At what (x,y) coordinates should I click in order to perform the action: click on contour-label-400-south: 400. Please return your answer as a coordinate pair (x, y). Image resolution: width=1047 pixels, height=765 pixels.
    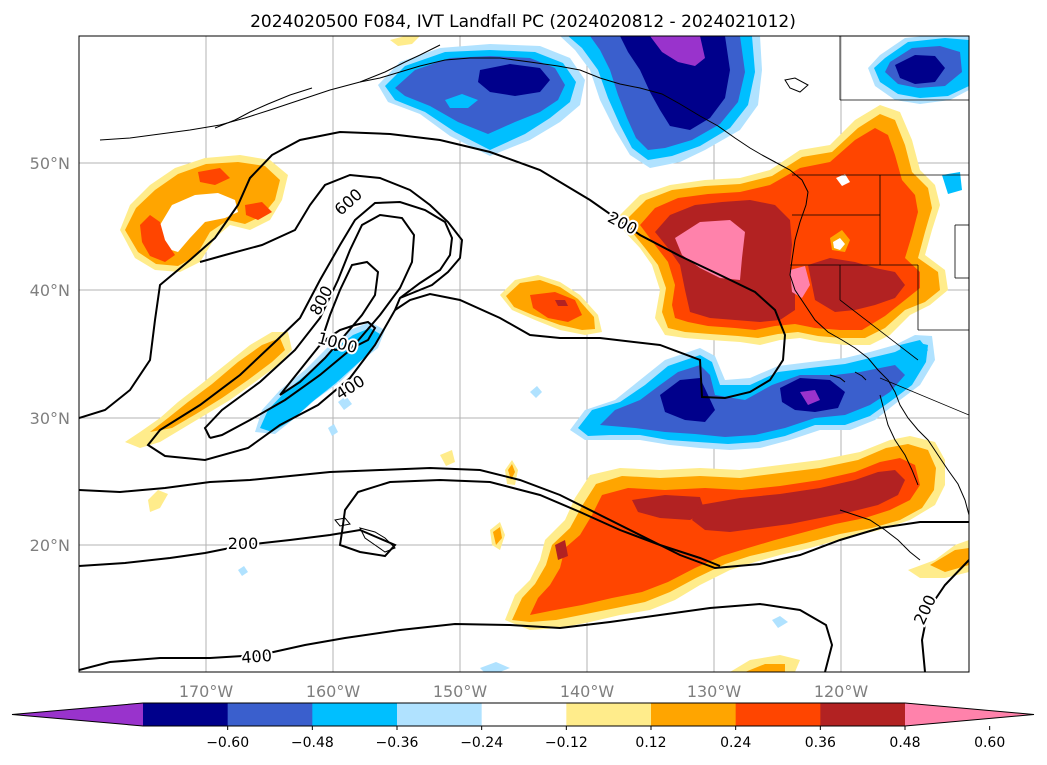
    Looking at the image, I should click on (257, 656).